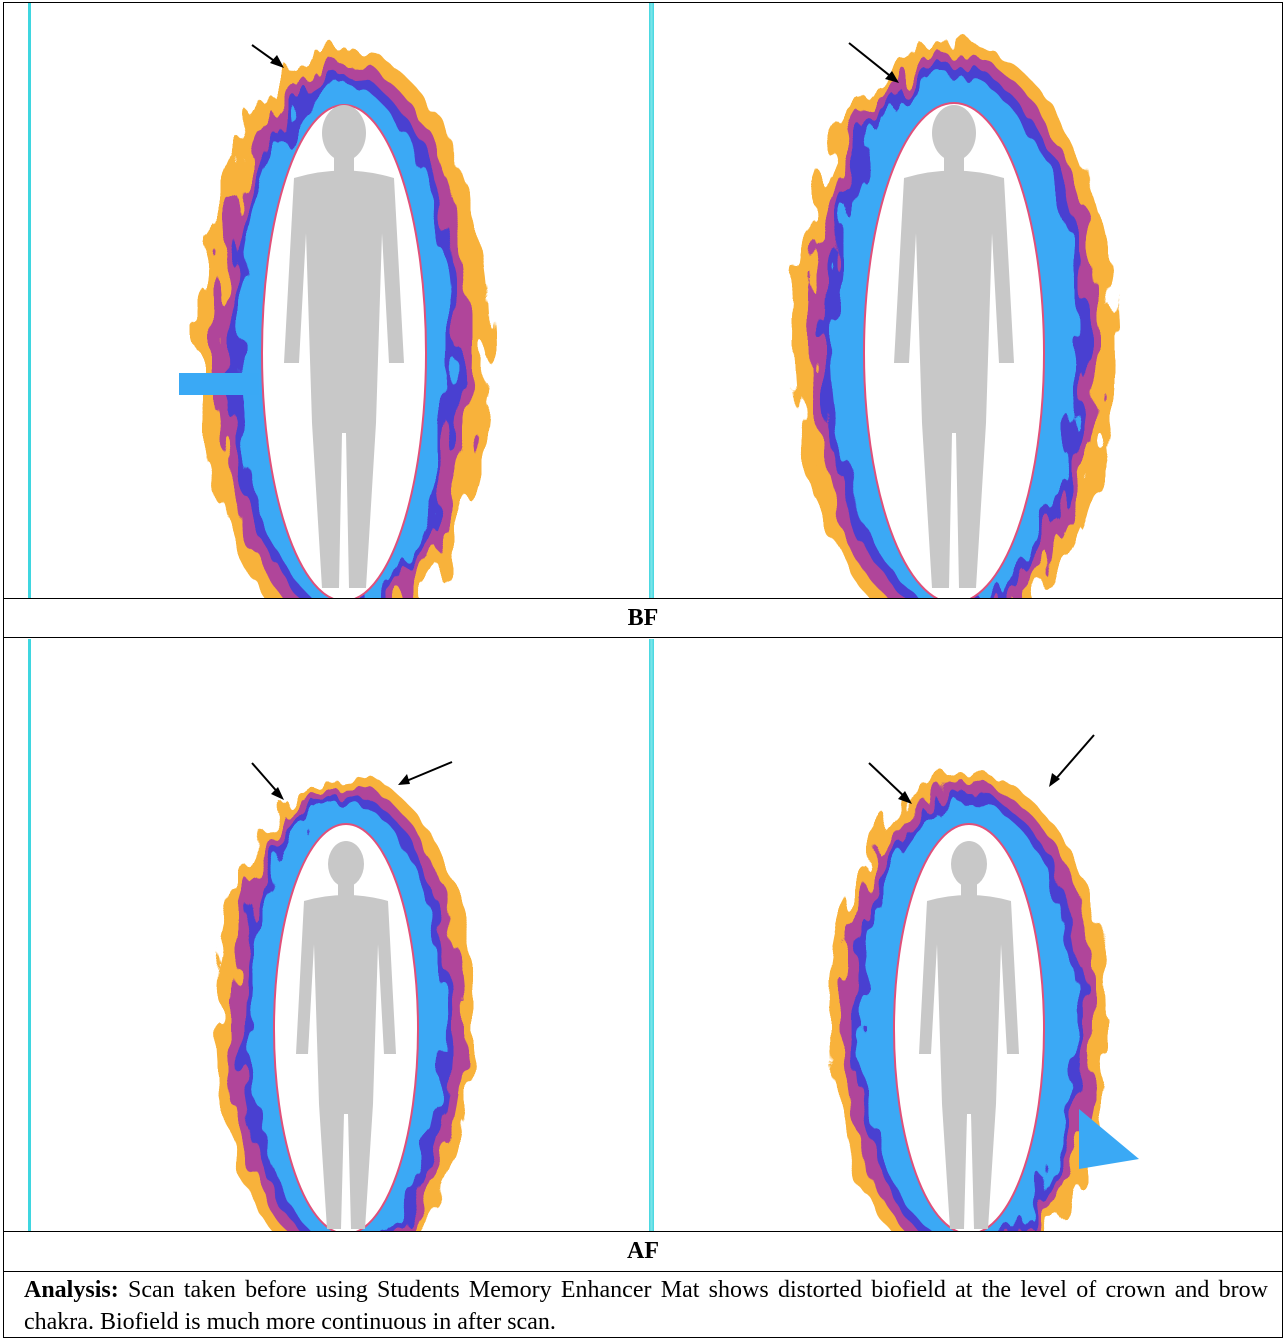 This screenshot has width=1285, height=1340. I want to click on after-label: AF, so click(643, 1251).